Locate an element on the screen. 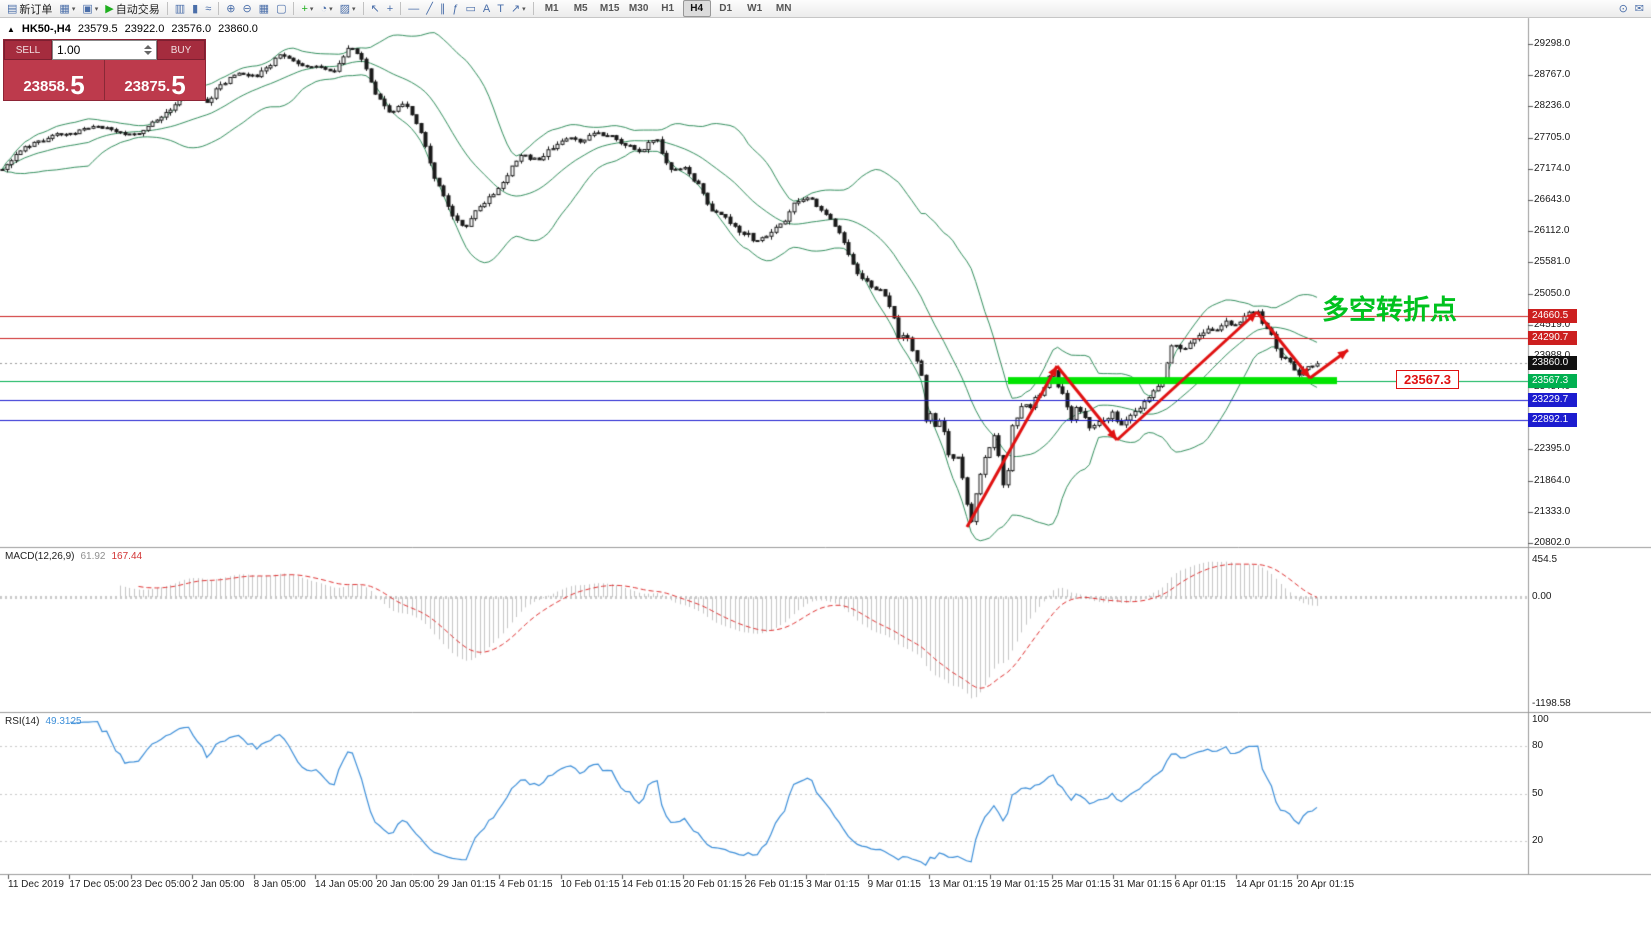  profiles-icon: ▣ is located at coordinates (87, 8).